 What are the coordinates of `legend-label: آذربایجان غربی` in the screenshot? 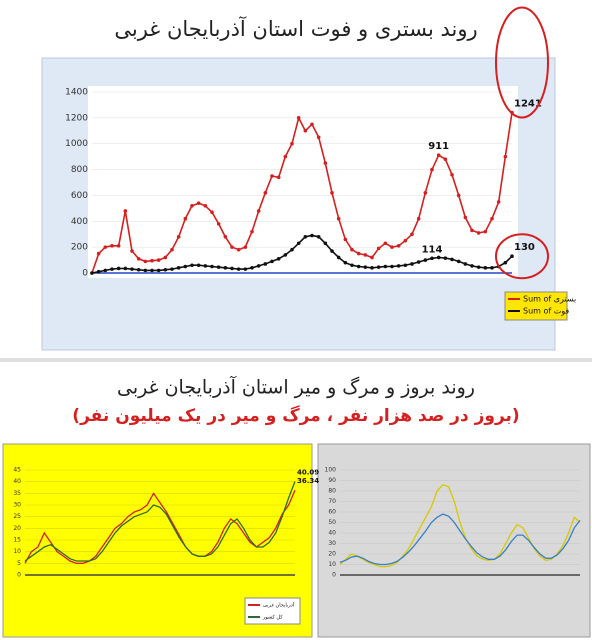 It's located at (279, 605).